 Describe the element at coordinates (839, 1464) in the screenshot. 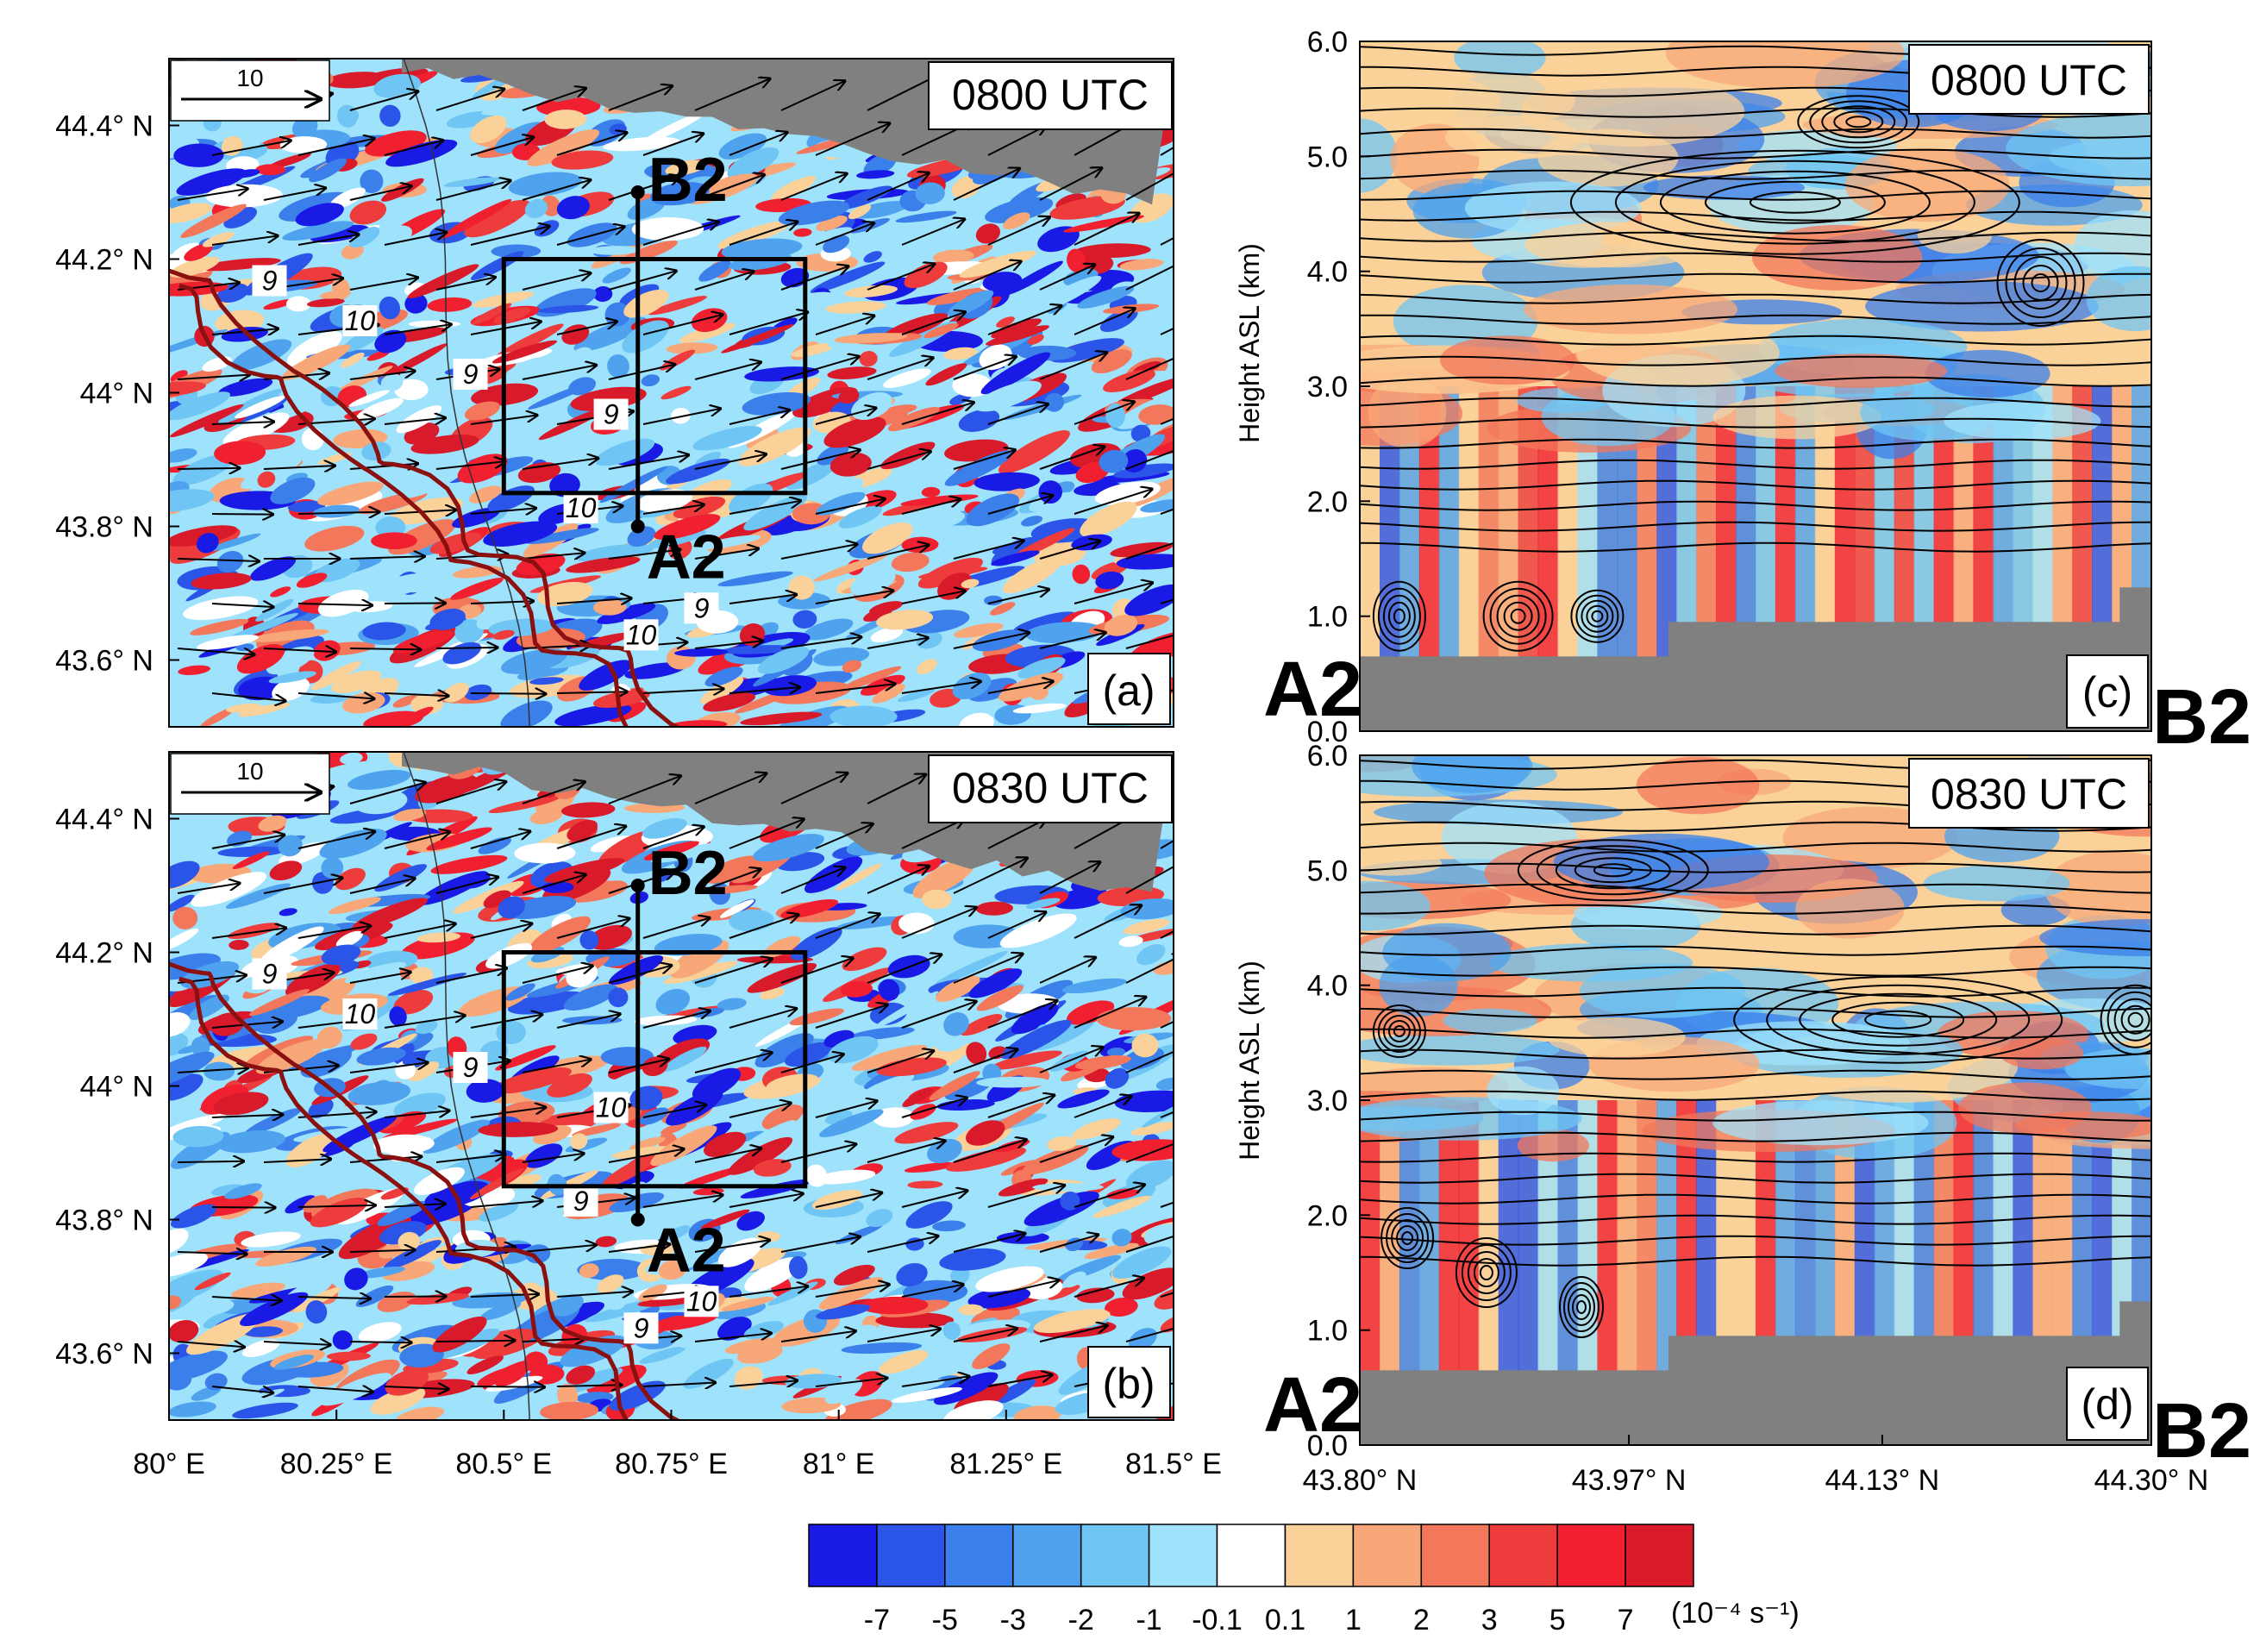

I see `x-tick-label: 81° E` at that location.